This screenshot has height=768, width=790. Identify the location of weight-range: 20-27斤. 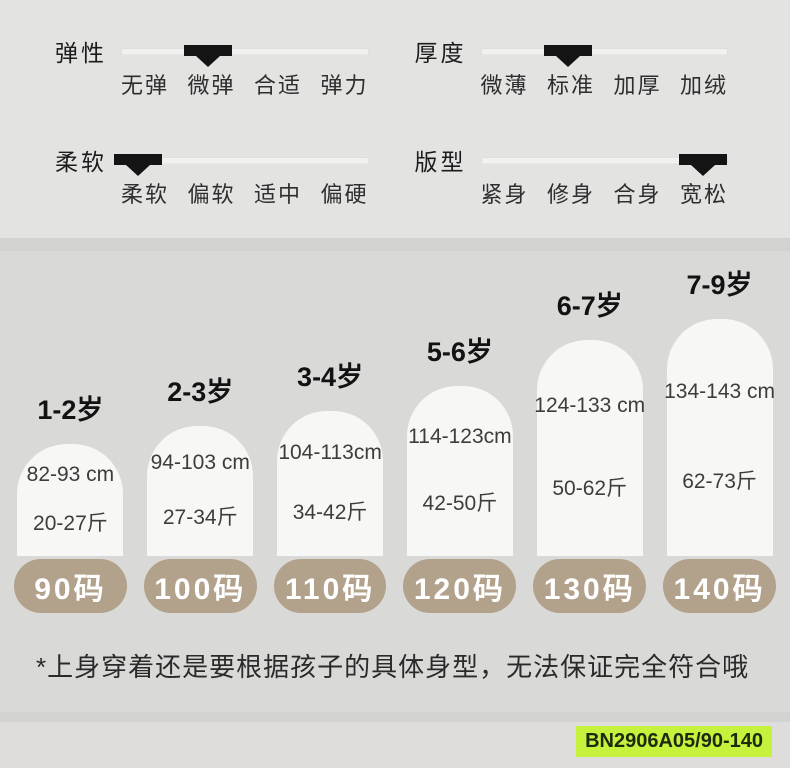
(70, 523).